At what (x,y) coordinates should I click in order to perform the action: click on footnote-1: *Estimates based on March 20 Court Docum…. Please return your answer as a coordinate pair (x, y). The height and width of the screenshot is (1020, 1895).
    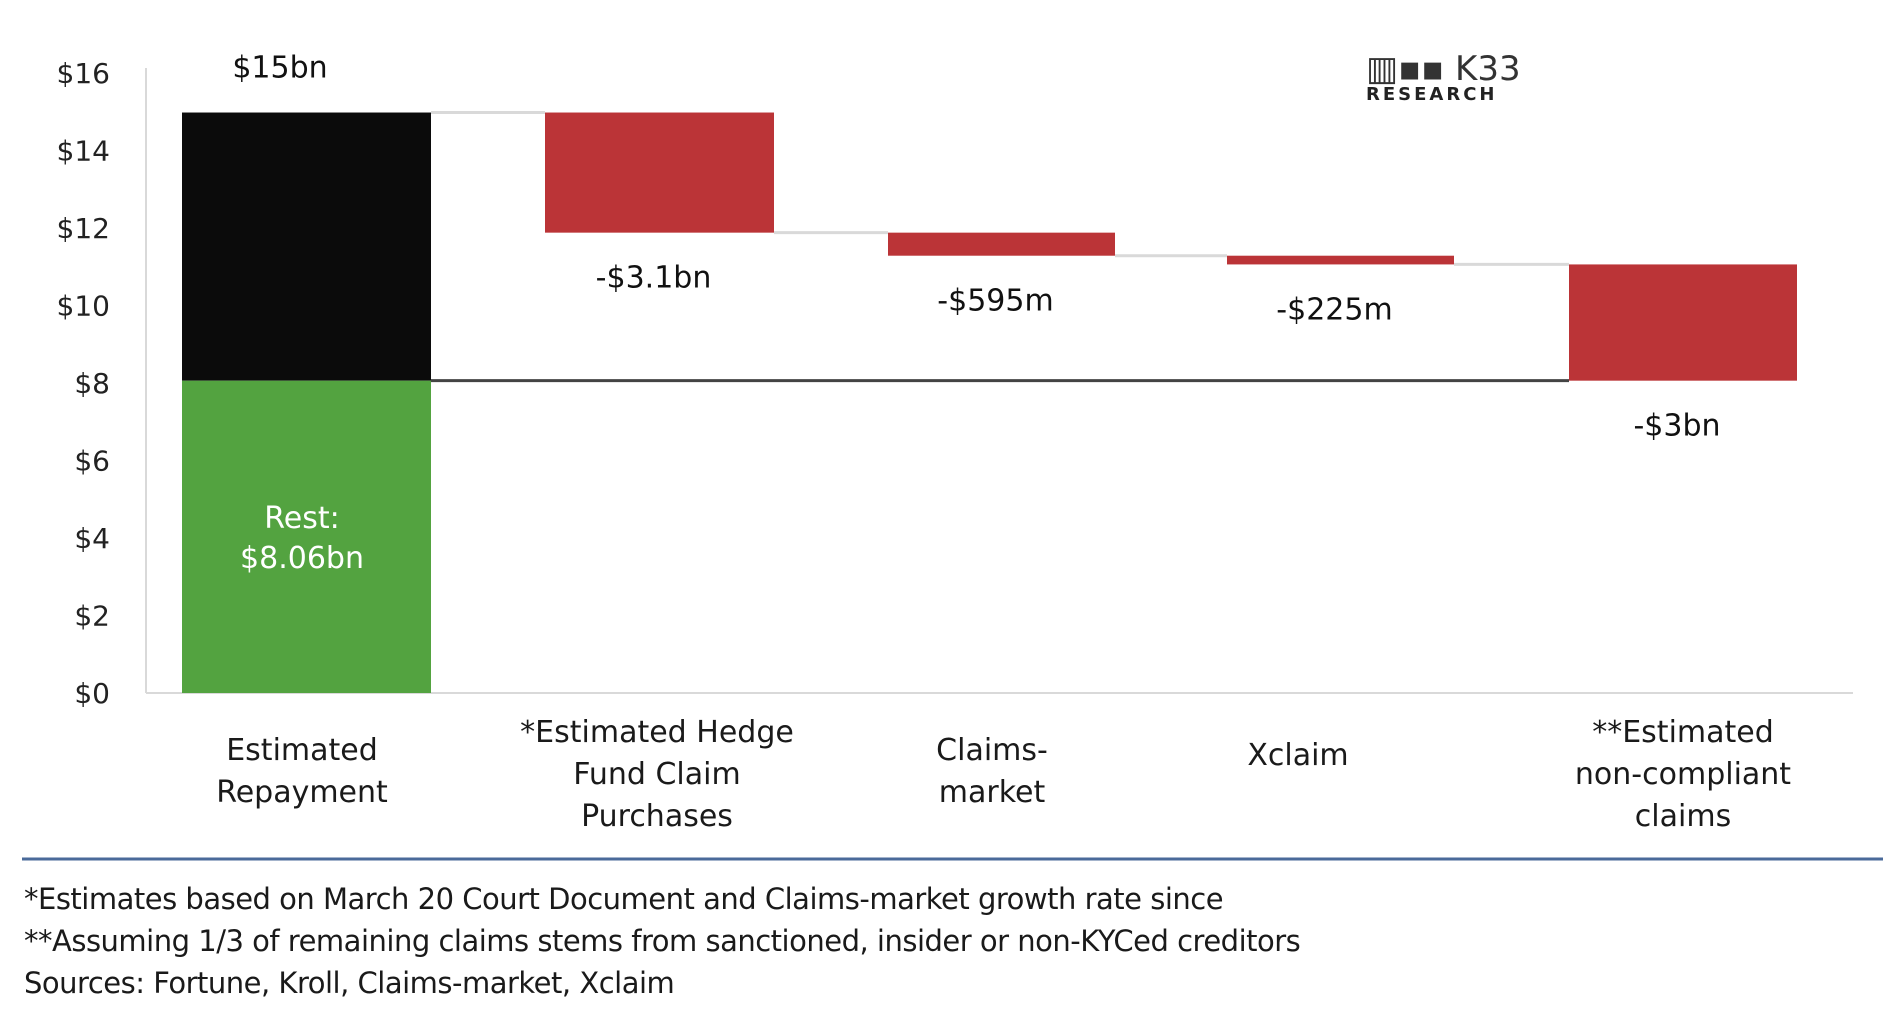
    Looking at the image, I should click on (624, 899).